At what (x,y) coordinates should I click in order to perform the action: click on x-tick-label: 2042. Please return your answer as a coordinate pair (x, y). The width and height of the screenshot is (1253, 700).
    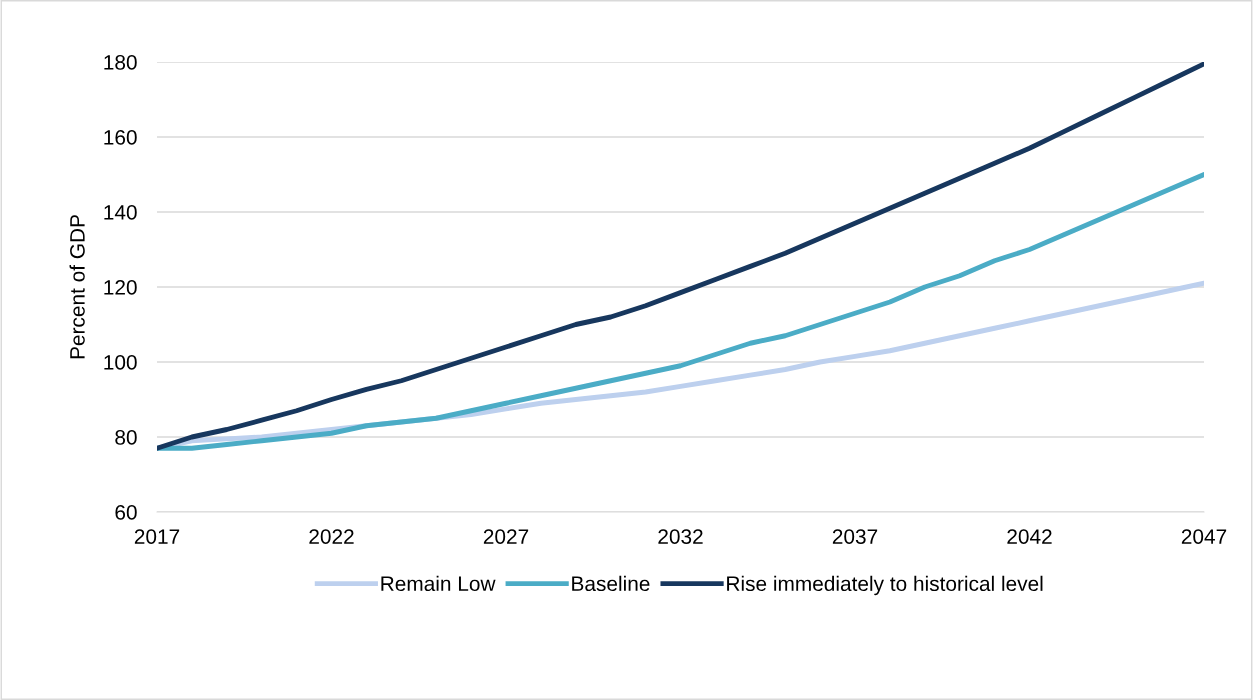
    Looking at the image, I should click on (1029, 536).